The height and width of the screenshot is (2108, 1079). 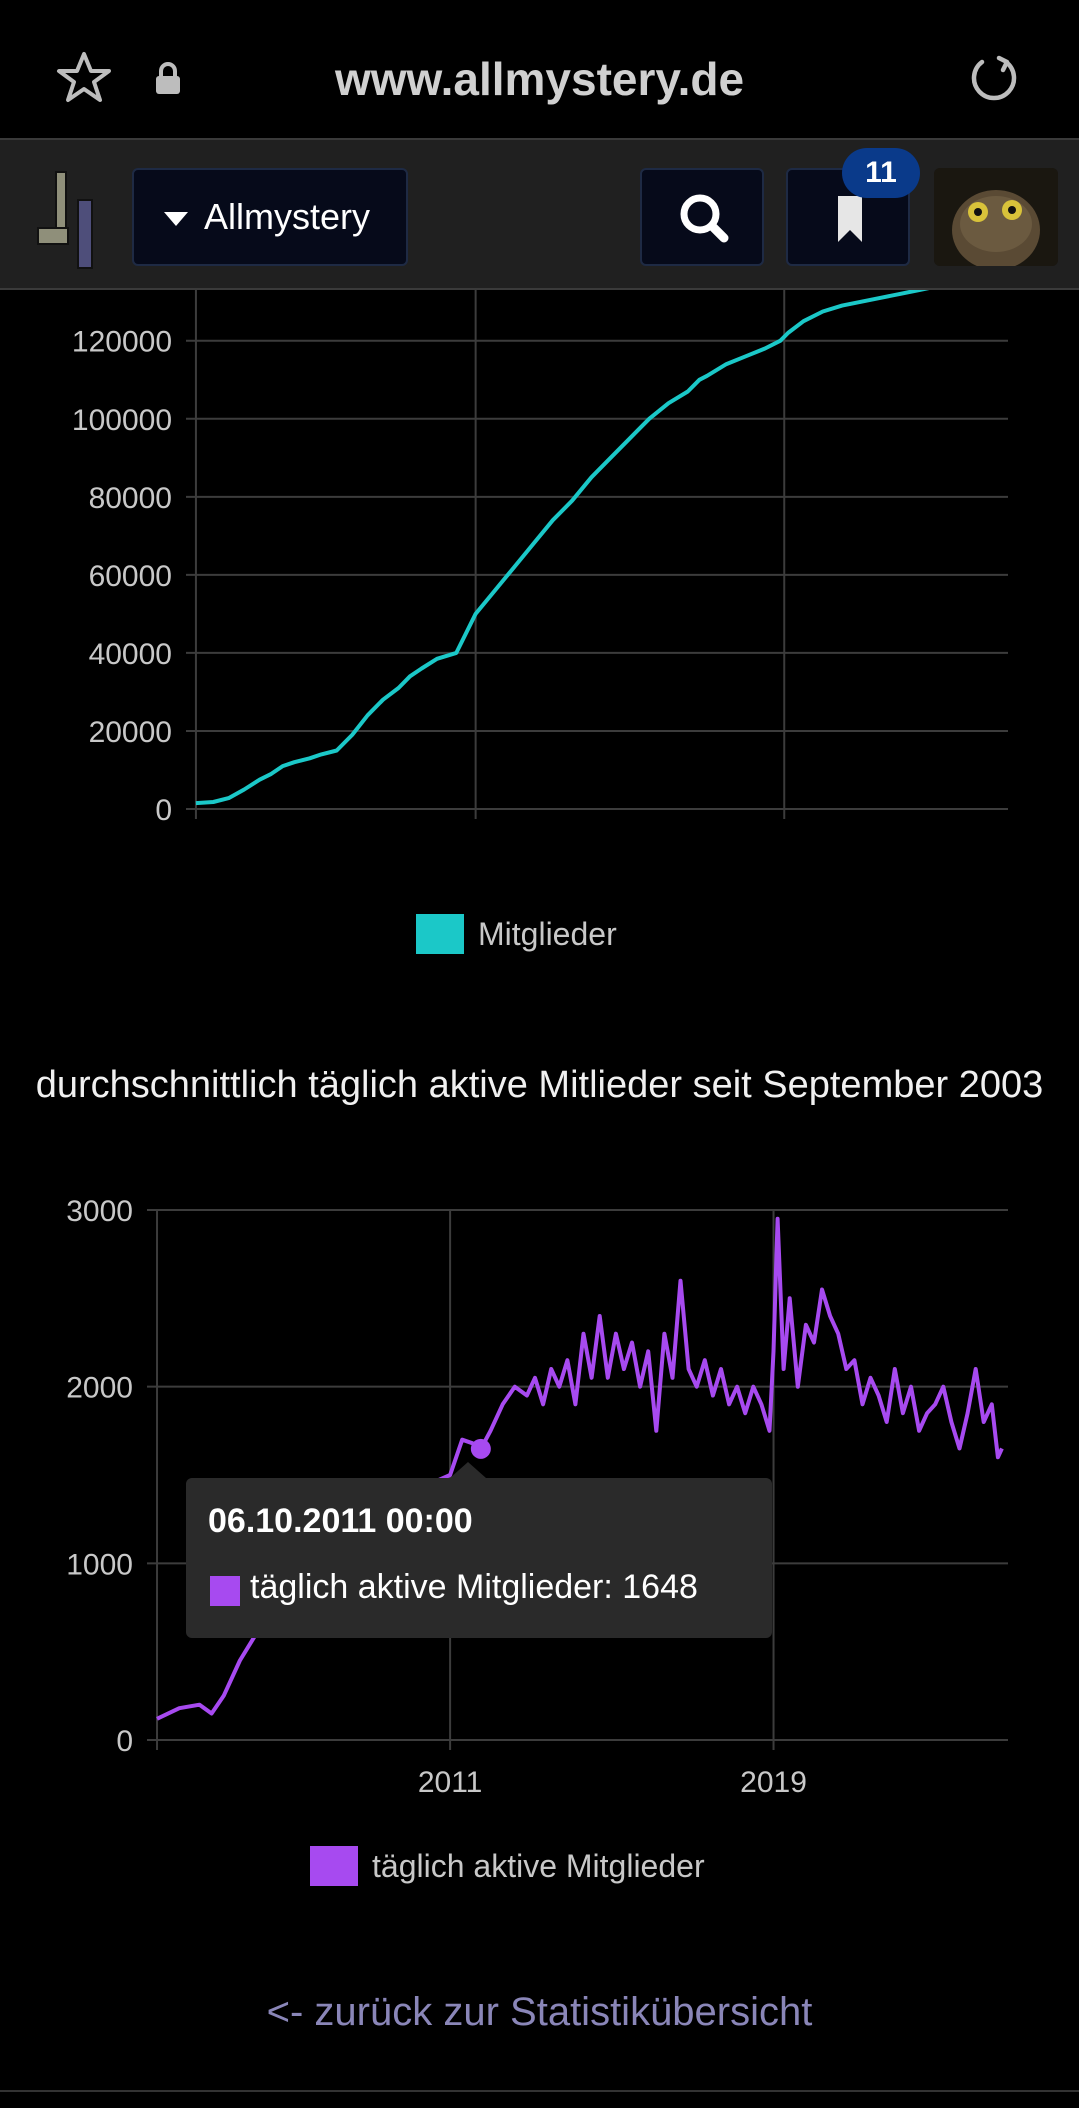 I want to click on y-tick-label: 1000, so click(x=99, y=1564).